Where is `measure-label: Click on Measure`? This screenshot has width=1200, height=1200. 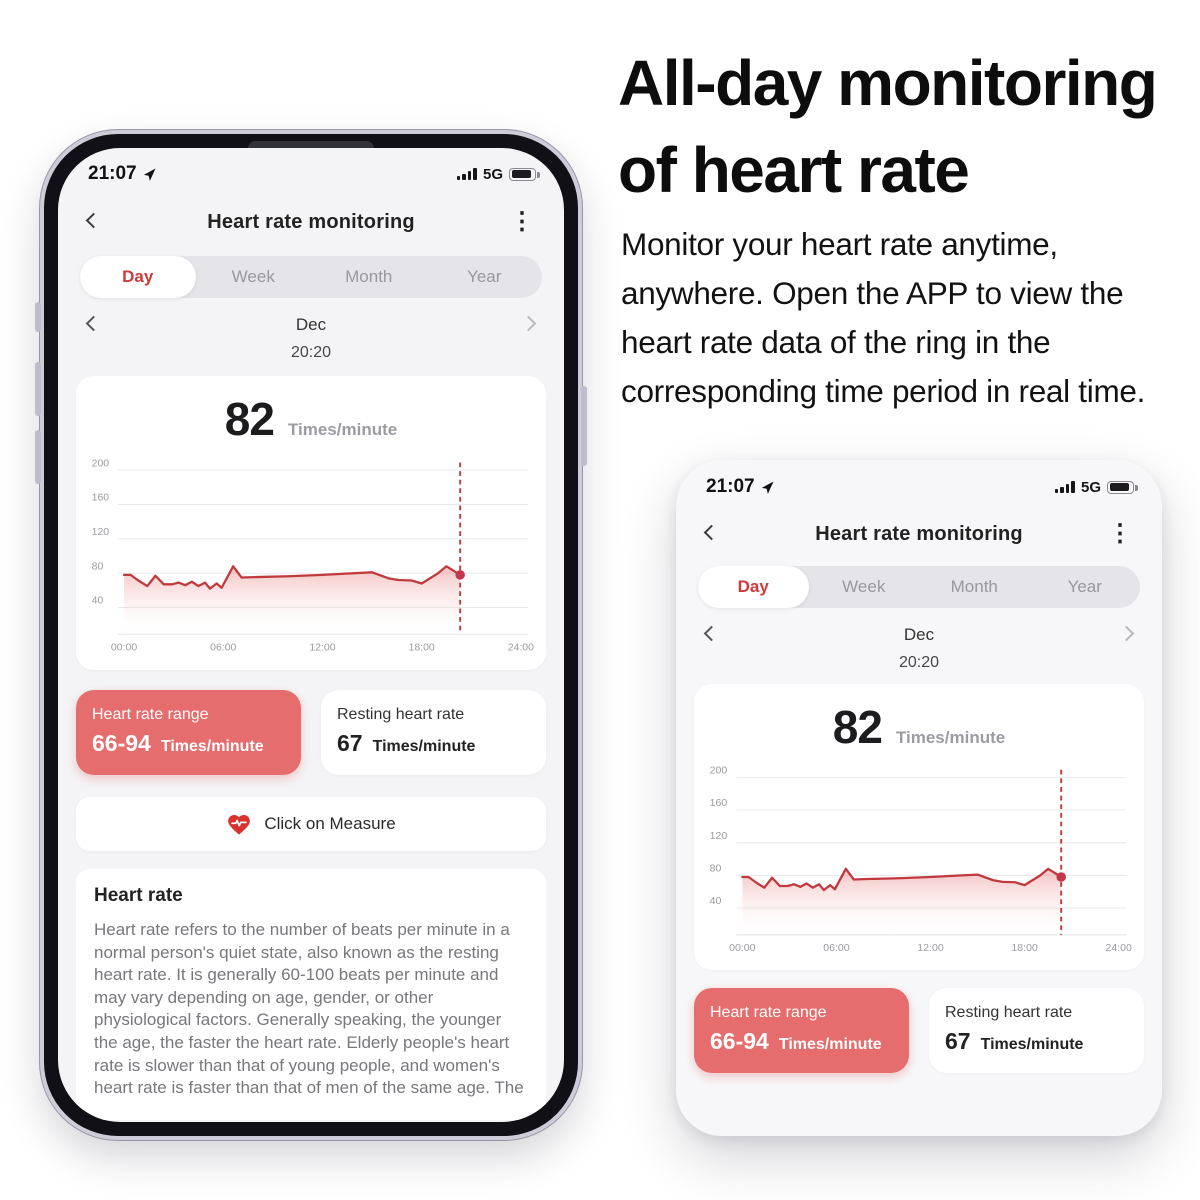
measure-label: Click on Measure is located at coordinates (330, 823).